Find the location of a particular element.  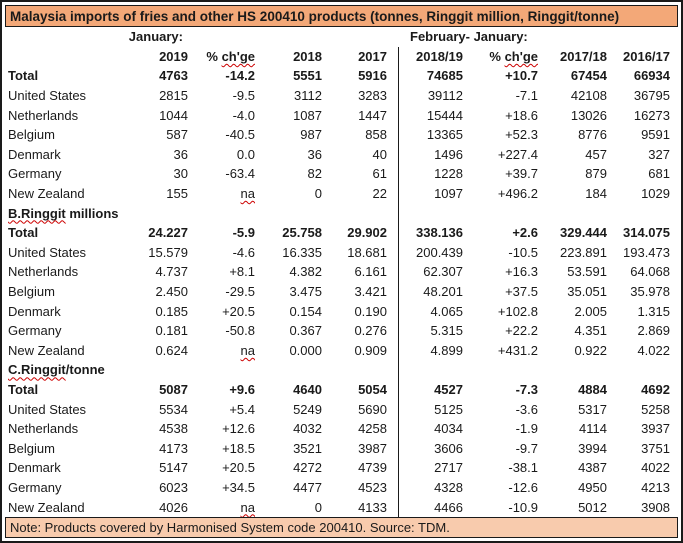

value-cell: 4.022 is located at coordinates (653, 350).